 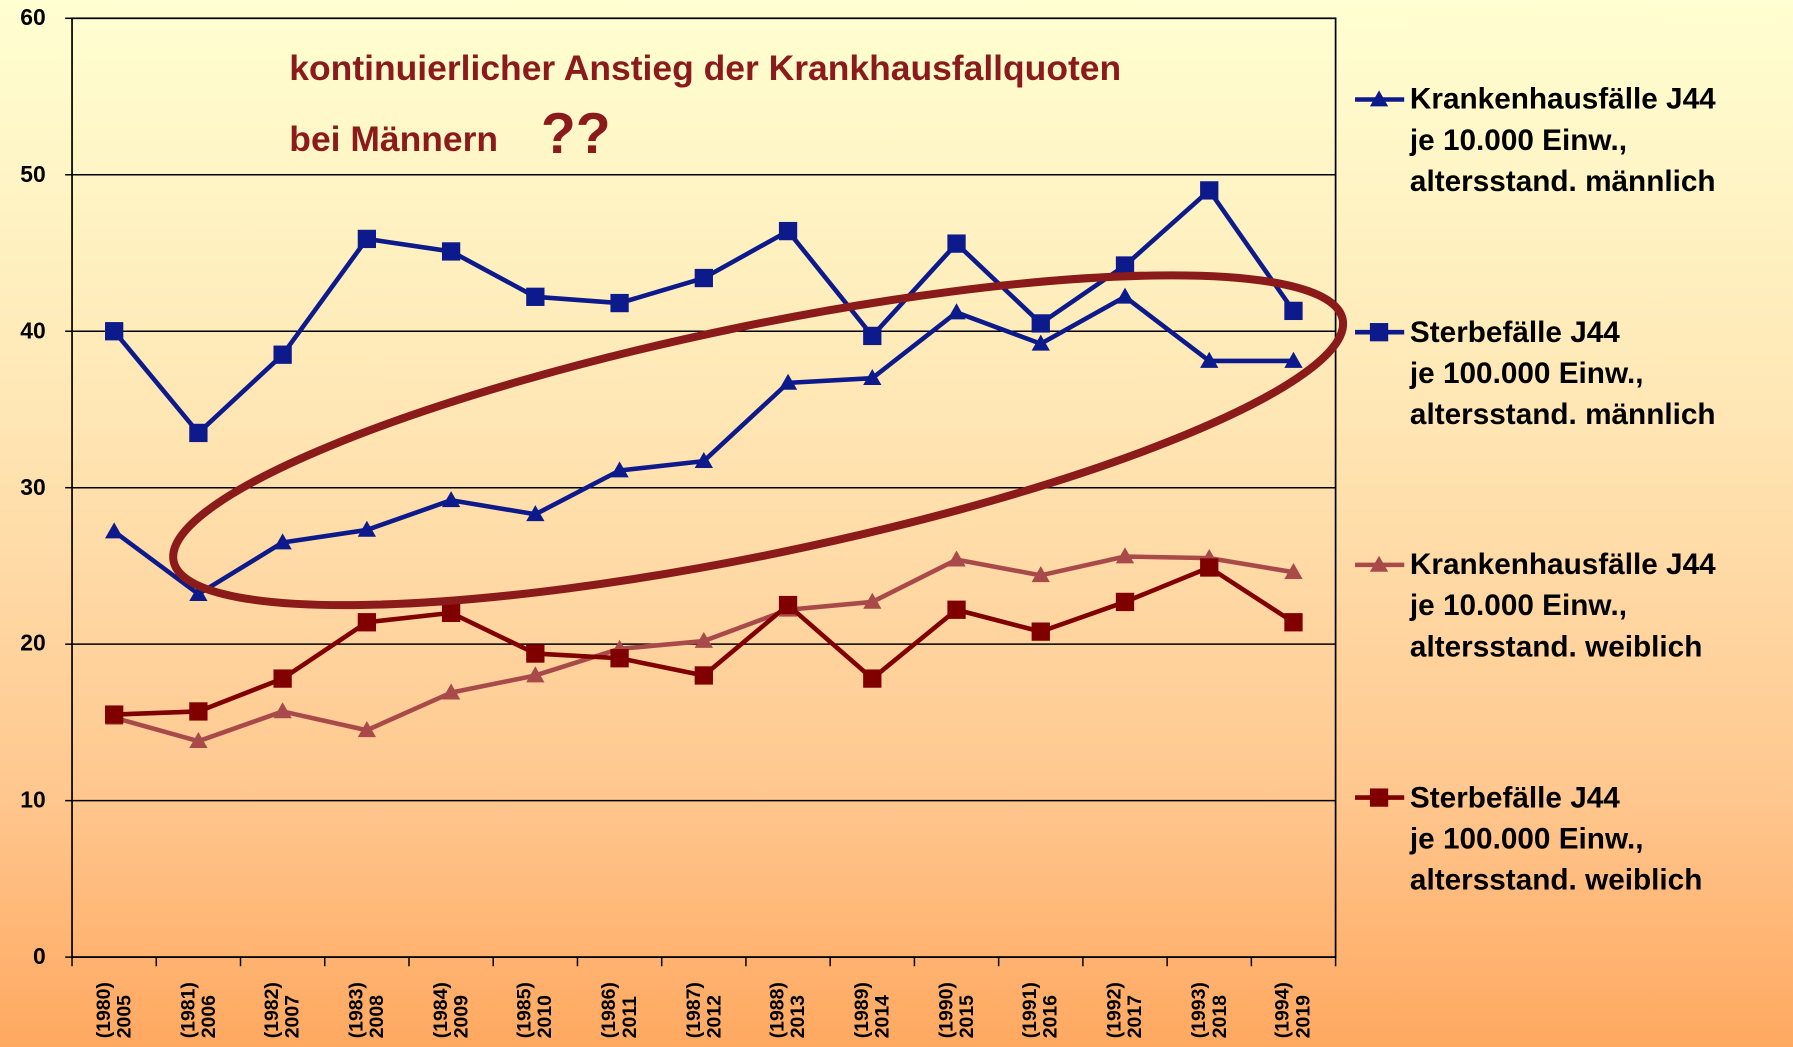 What do you see at coordinates (575, 133) in the screenshot?
I see `annotation: ??` at bounding box center [575, 133].